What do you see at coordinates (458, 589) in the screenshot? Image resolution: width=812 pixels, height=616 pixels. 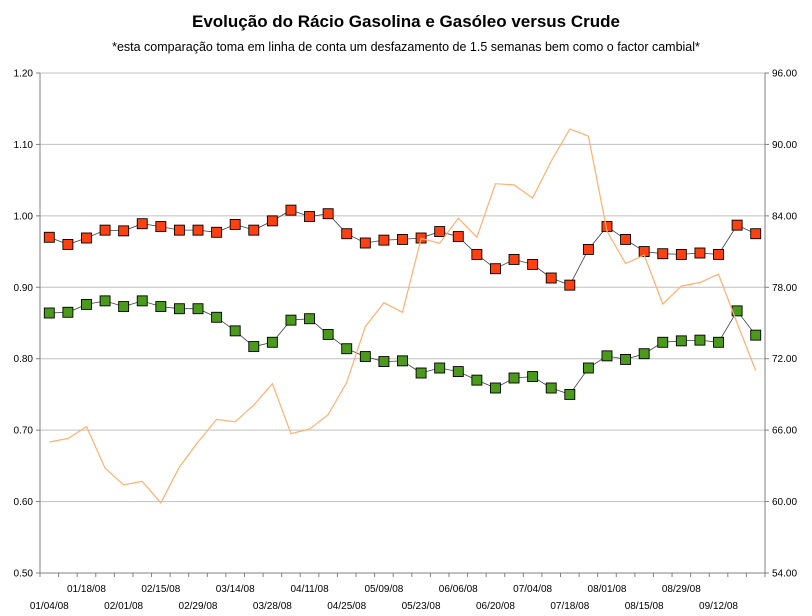 I see `x-tick-label: 06/06/08` at bounding box center [458, 589].